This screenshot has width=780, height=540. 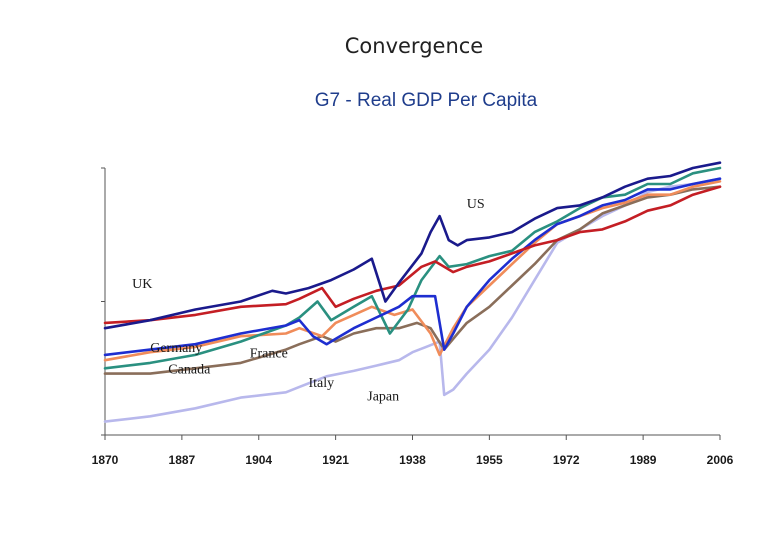 What do you see at coordinates (566, 460) in the screenshot?
I see `x-tick-label-1972: 1972` at bounding box center [566, 460].